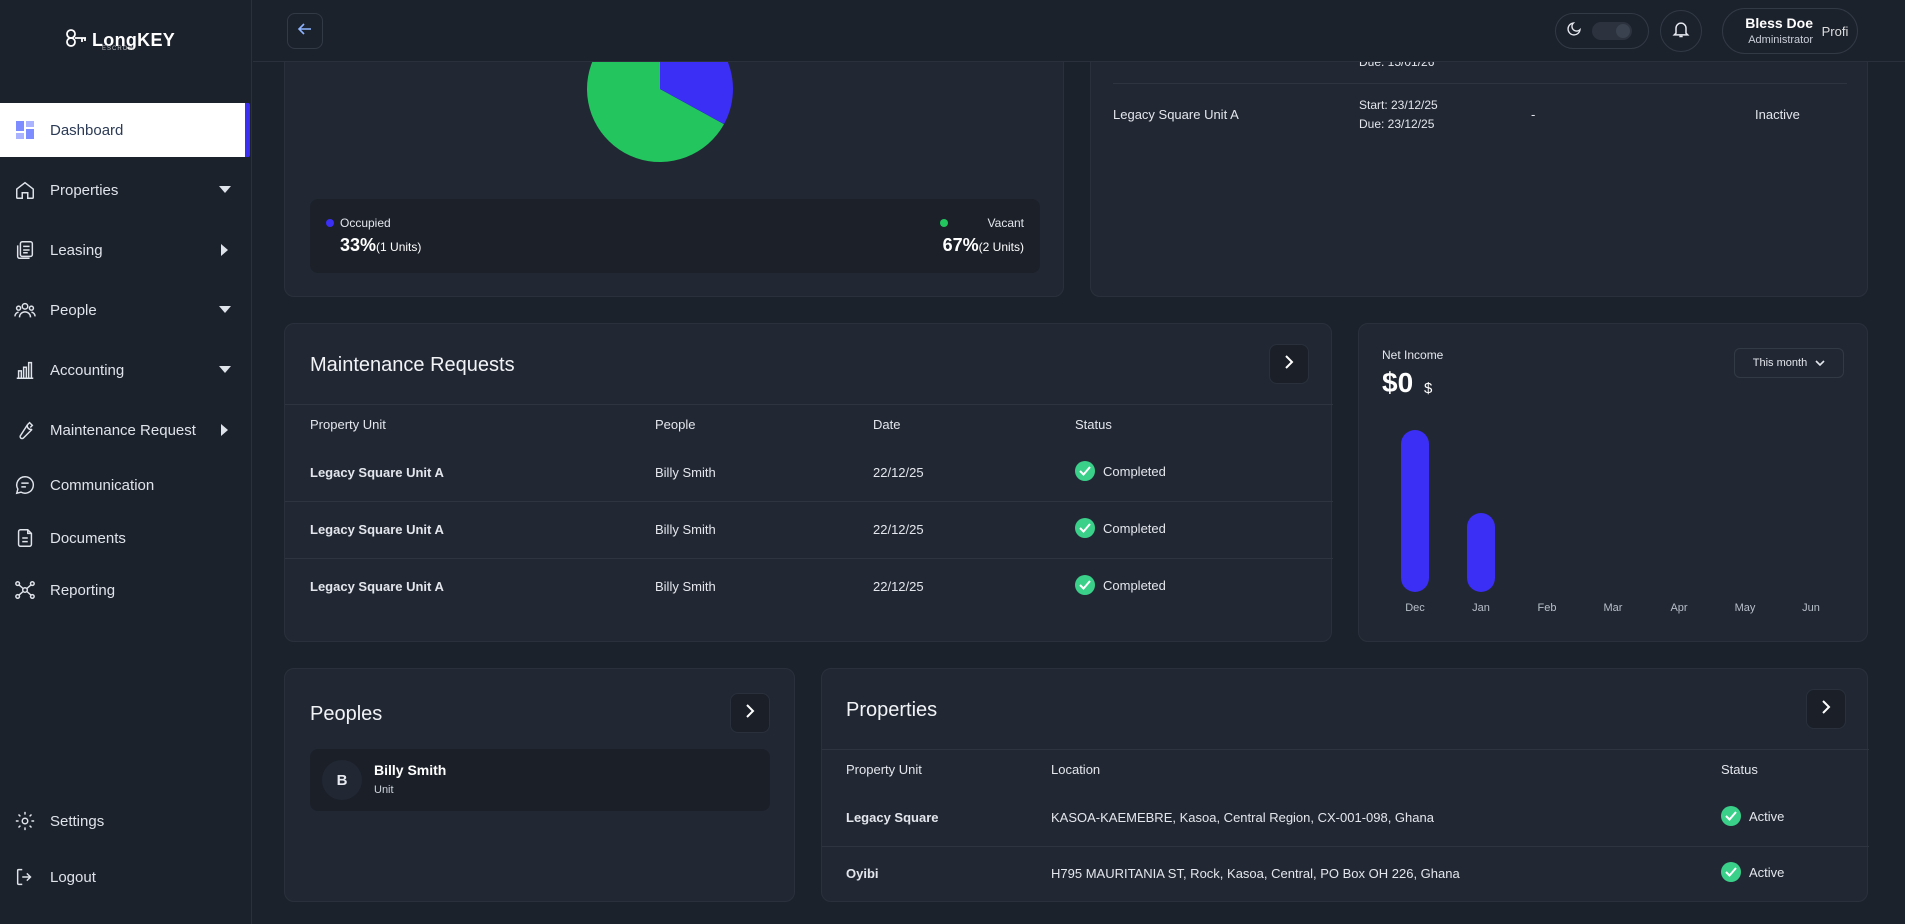  Describe the element at coordinates (125, 130) in the screenshot. I see `sidebar-item-dashboard: Dashboard` at that location.